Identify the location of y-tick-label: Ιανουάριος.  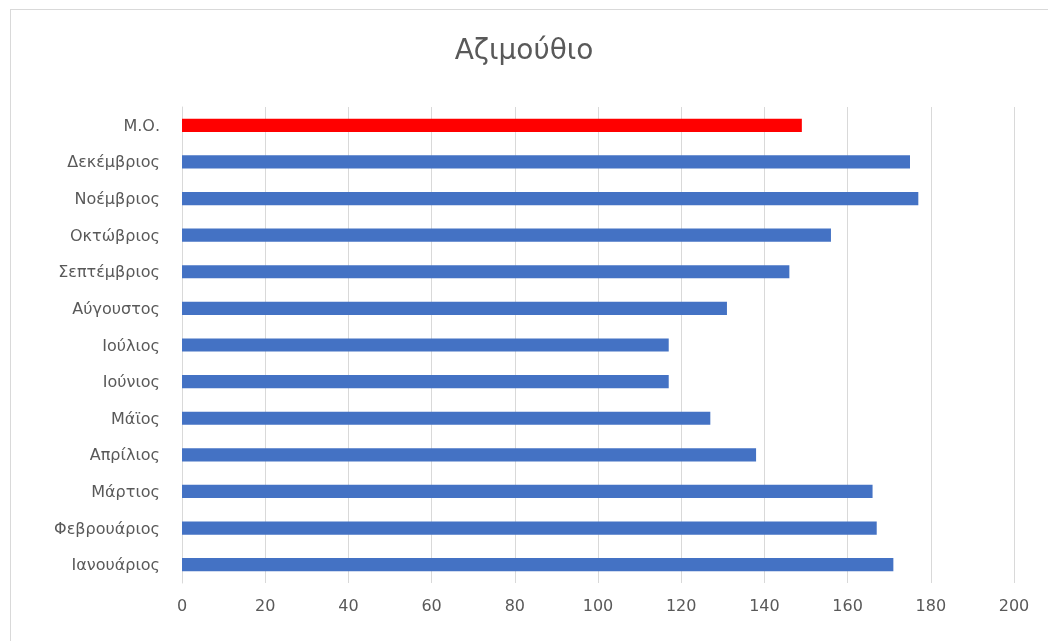
(115, 565).